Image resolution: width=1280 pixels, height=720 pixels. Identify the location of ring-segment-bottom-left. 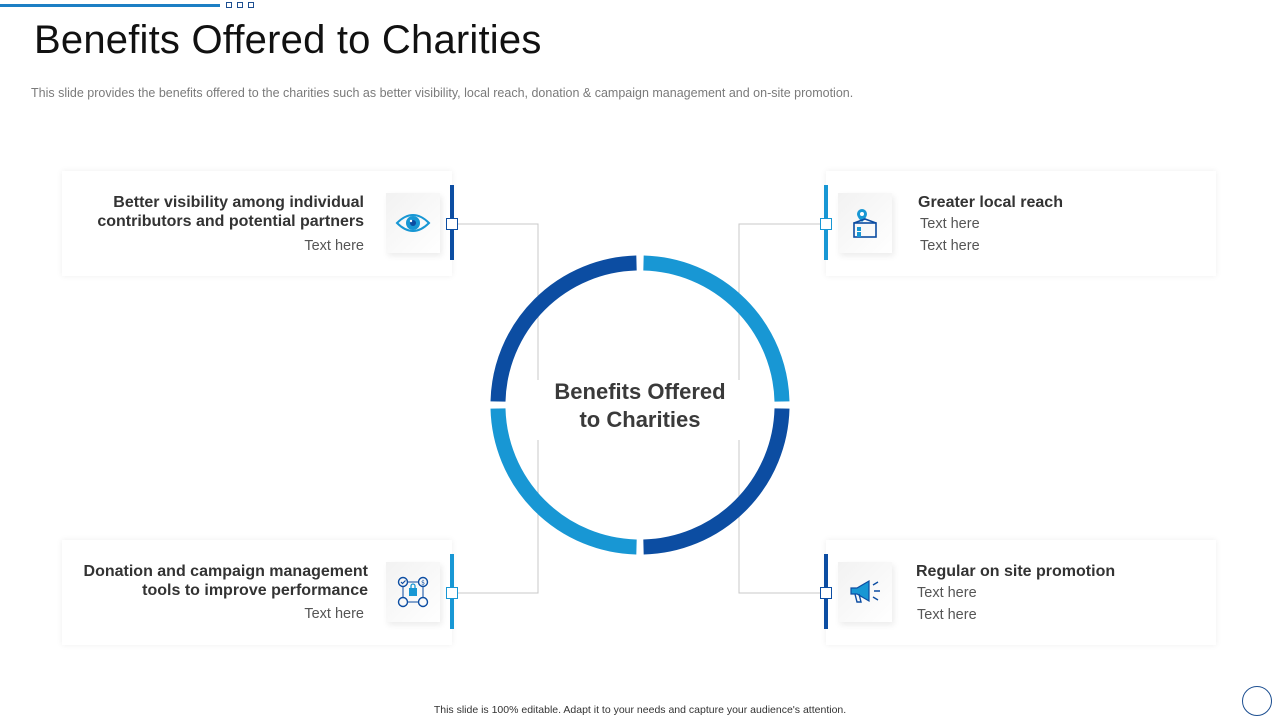
(563, 481).